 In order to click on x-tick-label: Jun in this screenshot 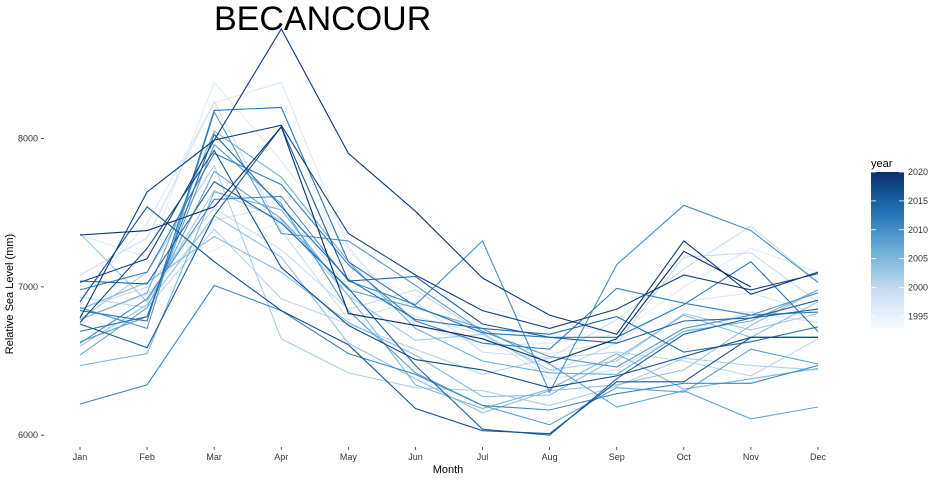, I will do `click(415, 457)`.